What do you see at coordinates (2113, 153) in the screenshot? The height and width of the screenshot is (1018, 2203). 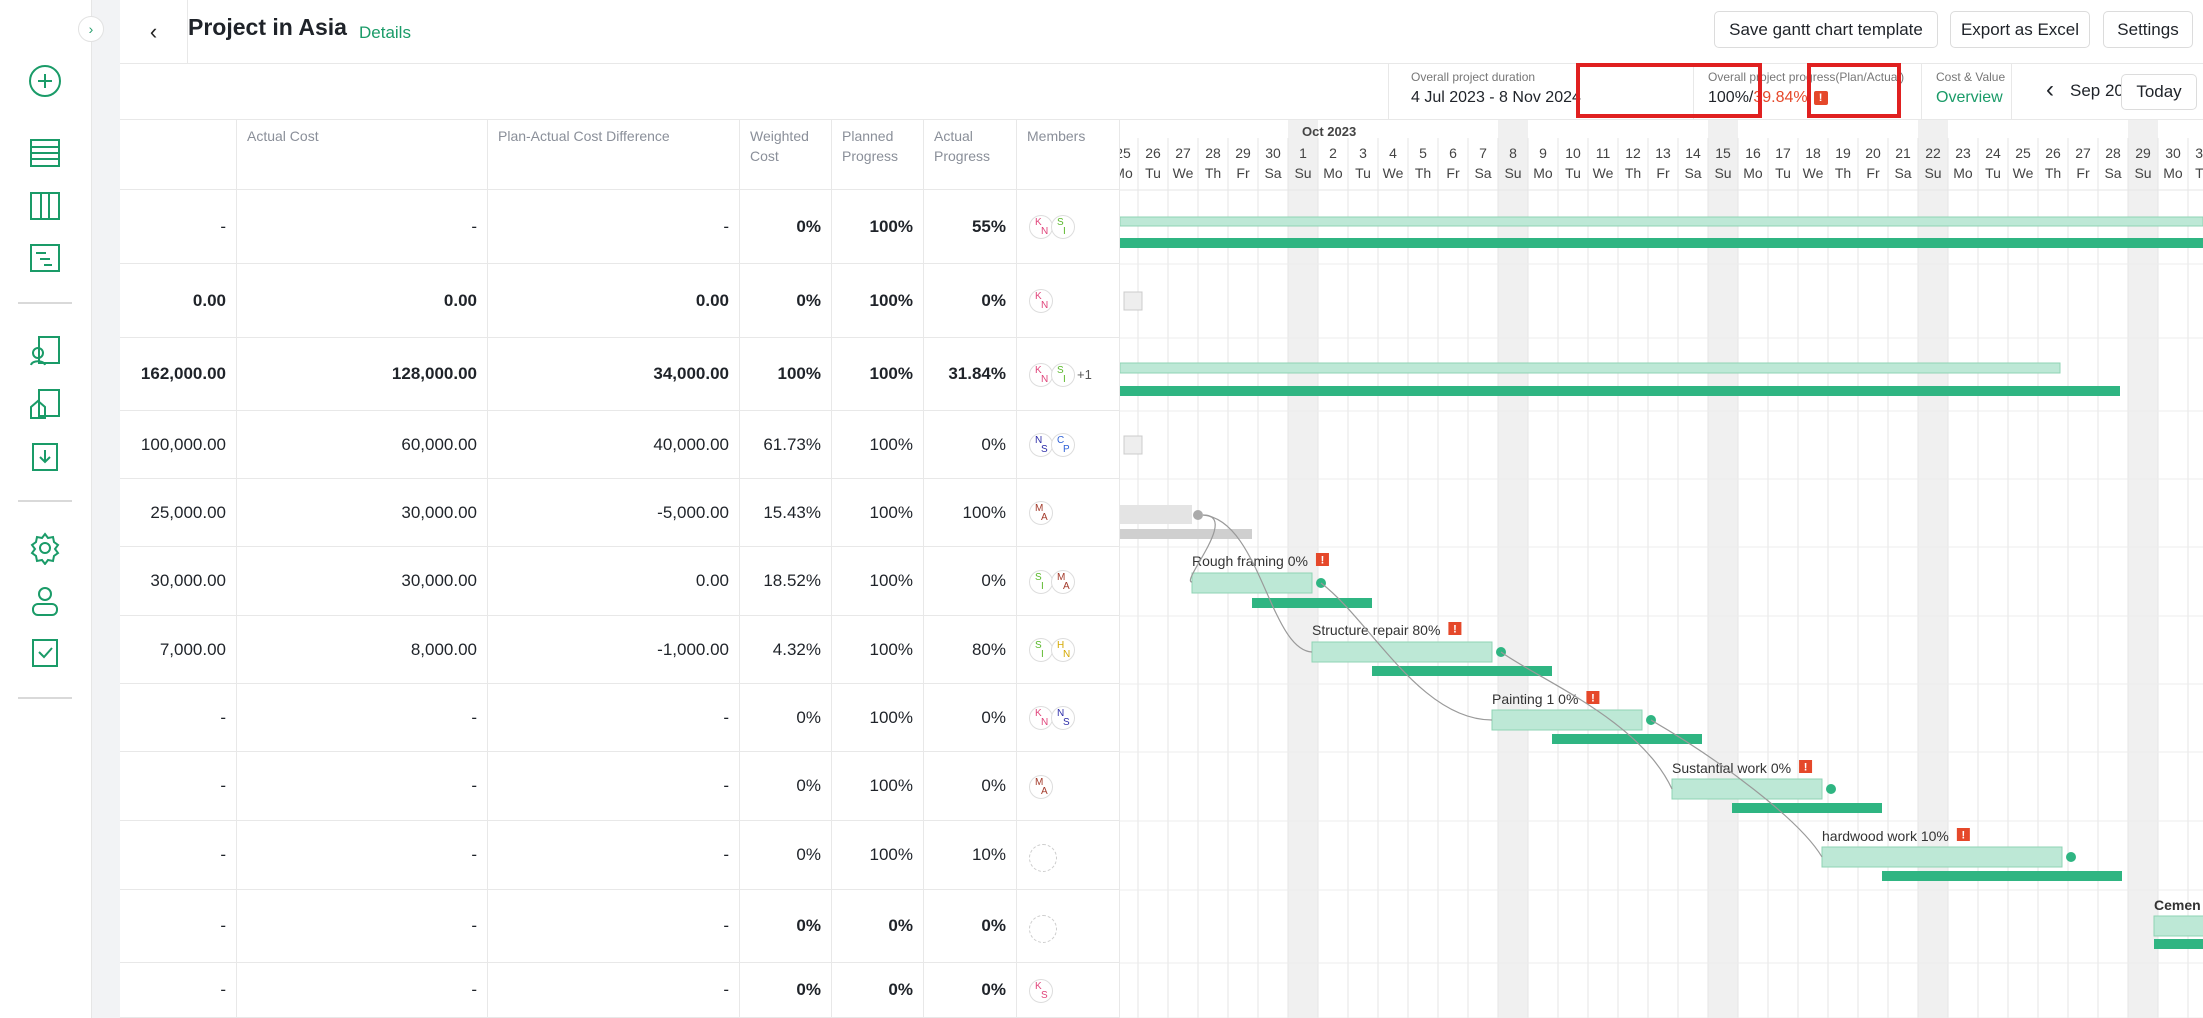 I see `day-number: 28` at bounding box center [2113, 153].